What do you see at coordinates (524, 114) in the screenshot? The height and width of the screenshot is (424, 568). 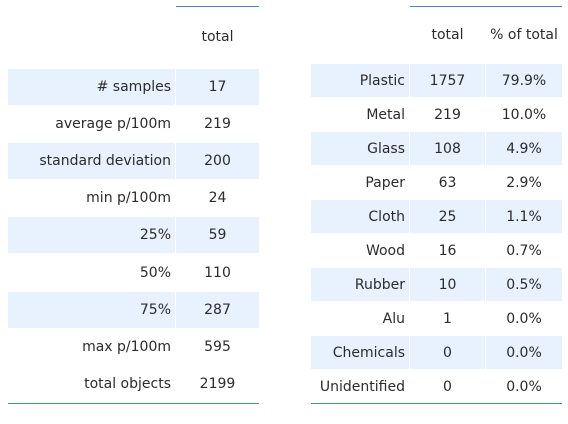 I see `row-pct: 10.0%` at bounding box center [524, 114].